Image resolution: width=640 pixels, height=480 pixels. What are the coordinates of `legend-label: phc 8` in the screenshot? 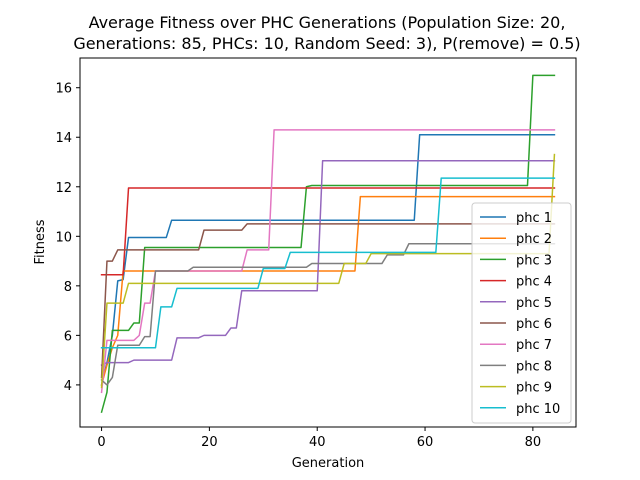 It's located at (534, 366).